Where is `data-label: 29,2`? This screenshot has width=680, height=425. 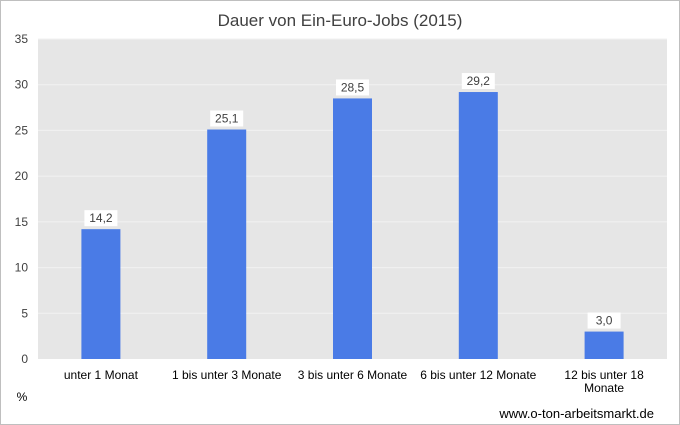
data-label: 29,2 is located at coordinates (479, 81).